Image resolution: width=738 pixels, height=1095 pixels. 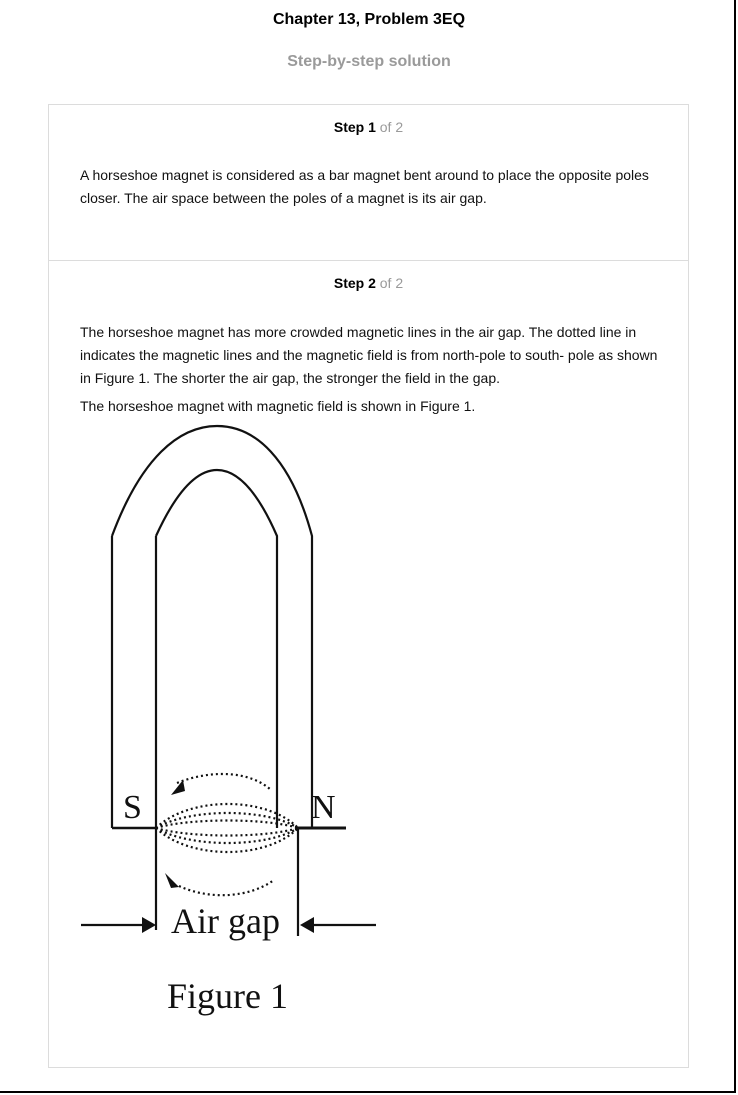 What do you see at coordinates (149, 925) in the screenshot?
I see `gap-arrow-left-head` at bounding box center [149, 925].